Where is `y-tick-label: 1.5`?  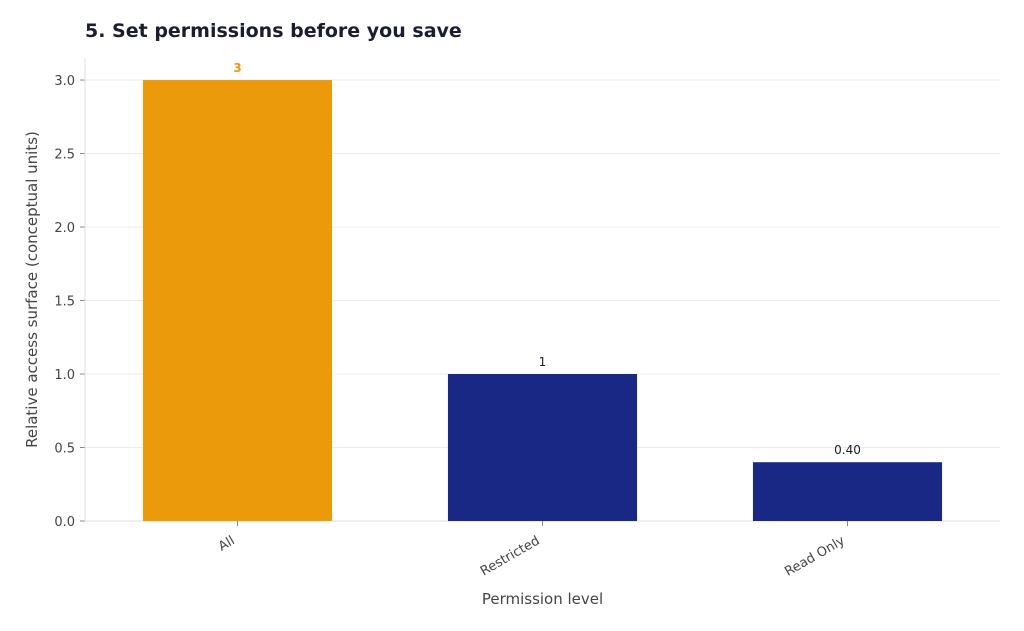
y-tick-label: 1.5 is located at coordinates (64, 302).